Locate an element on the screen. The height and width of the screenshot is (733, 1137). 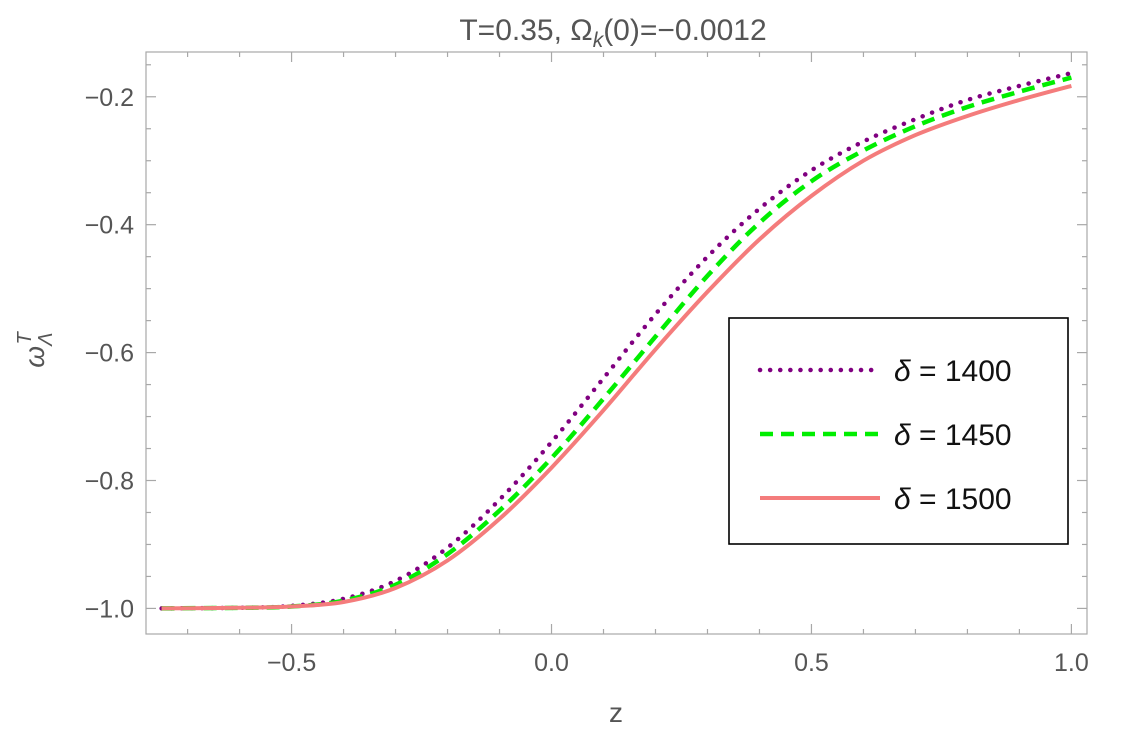
legend-frame is located at coordinates (898, 431).